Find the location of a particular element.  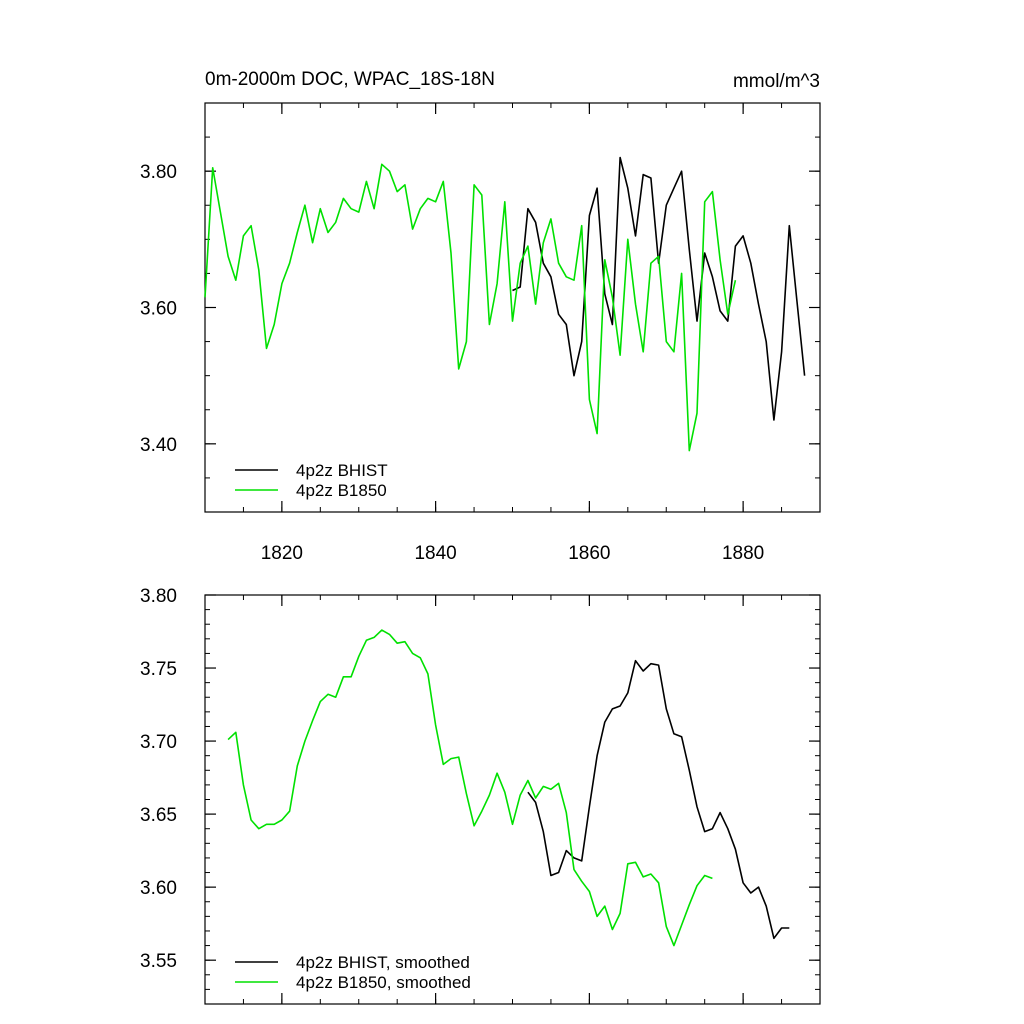

legend: 4p2z BHIST 4p2z B1850 is located at coordinates (311, 480).